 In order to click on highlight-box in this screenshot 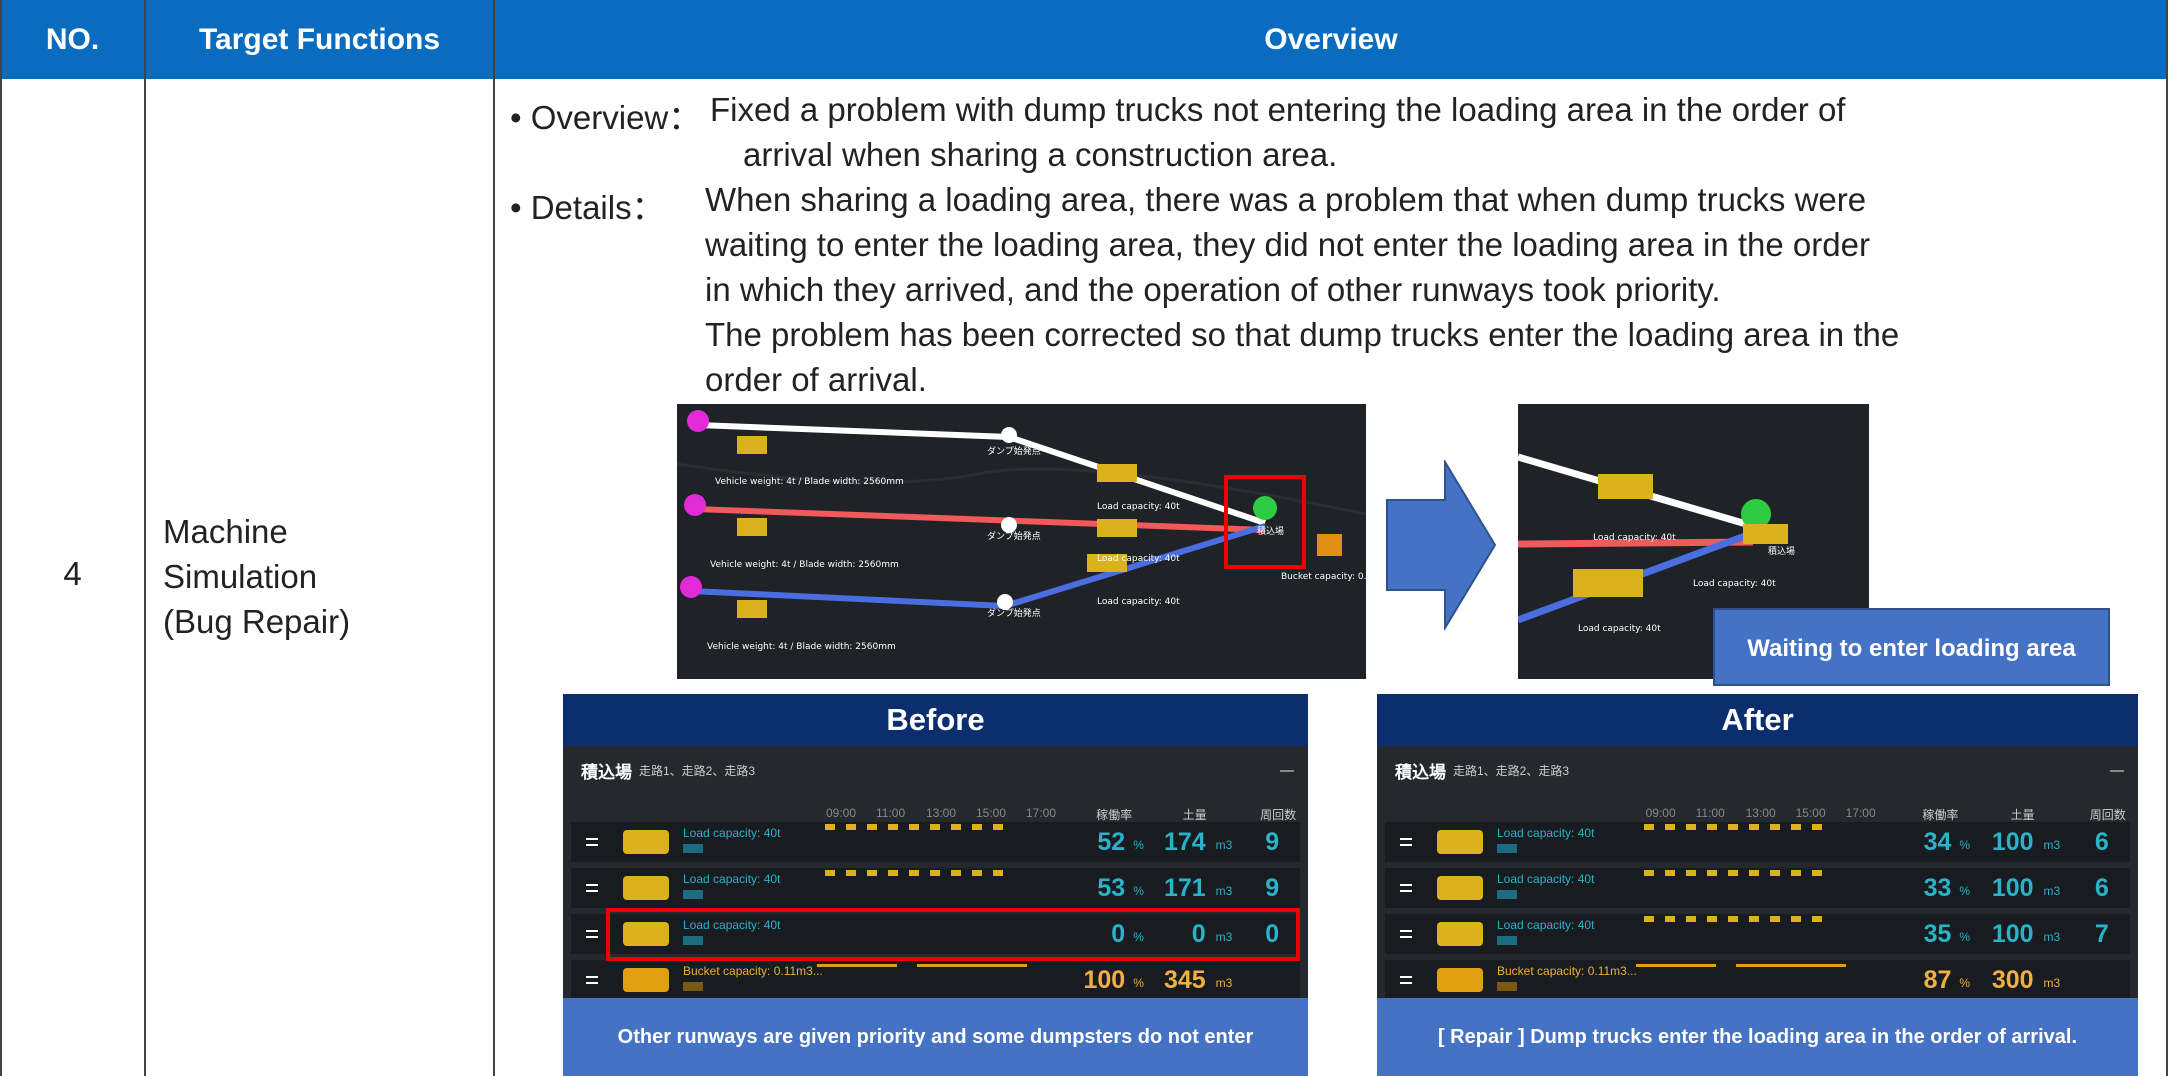, I will do `click(953, 934)`.